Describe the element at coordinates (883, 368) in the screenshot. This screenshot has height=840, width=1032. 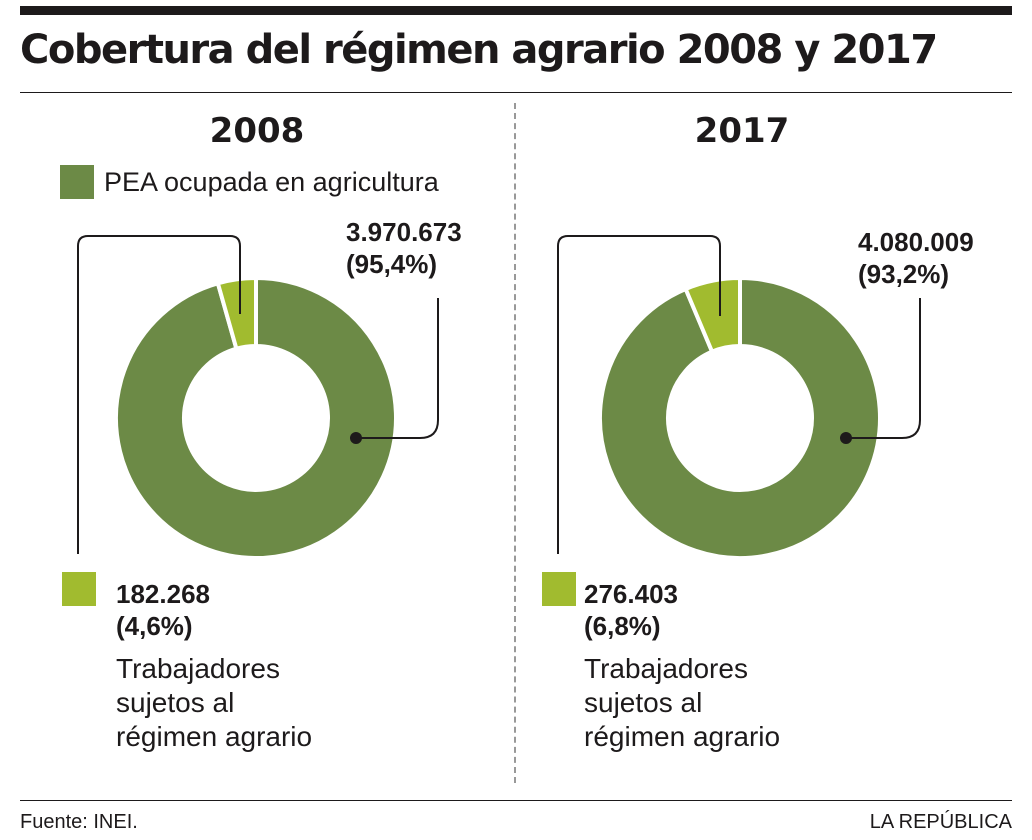
I see `leader-line-pea-2017` at that location.